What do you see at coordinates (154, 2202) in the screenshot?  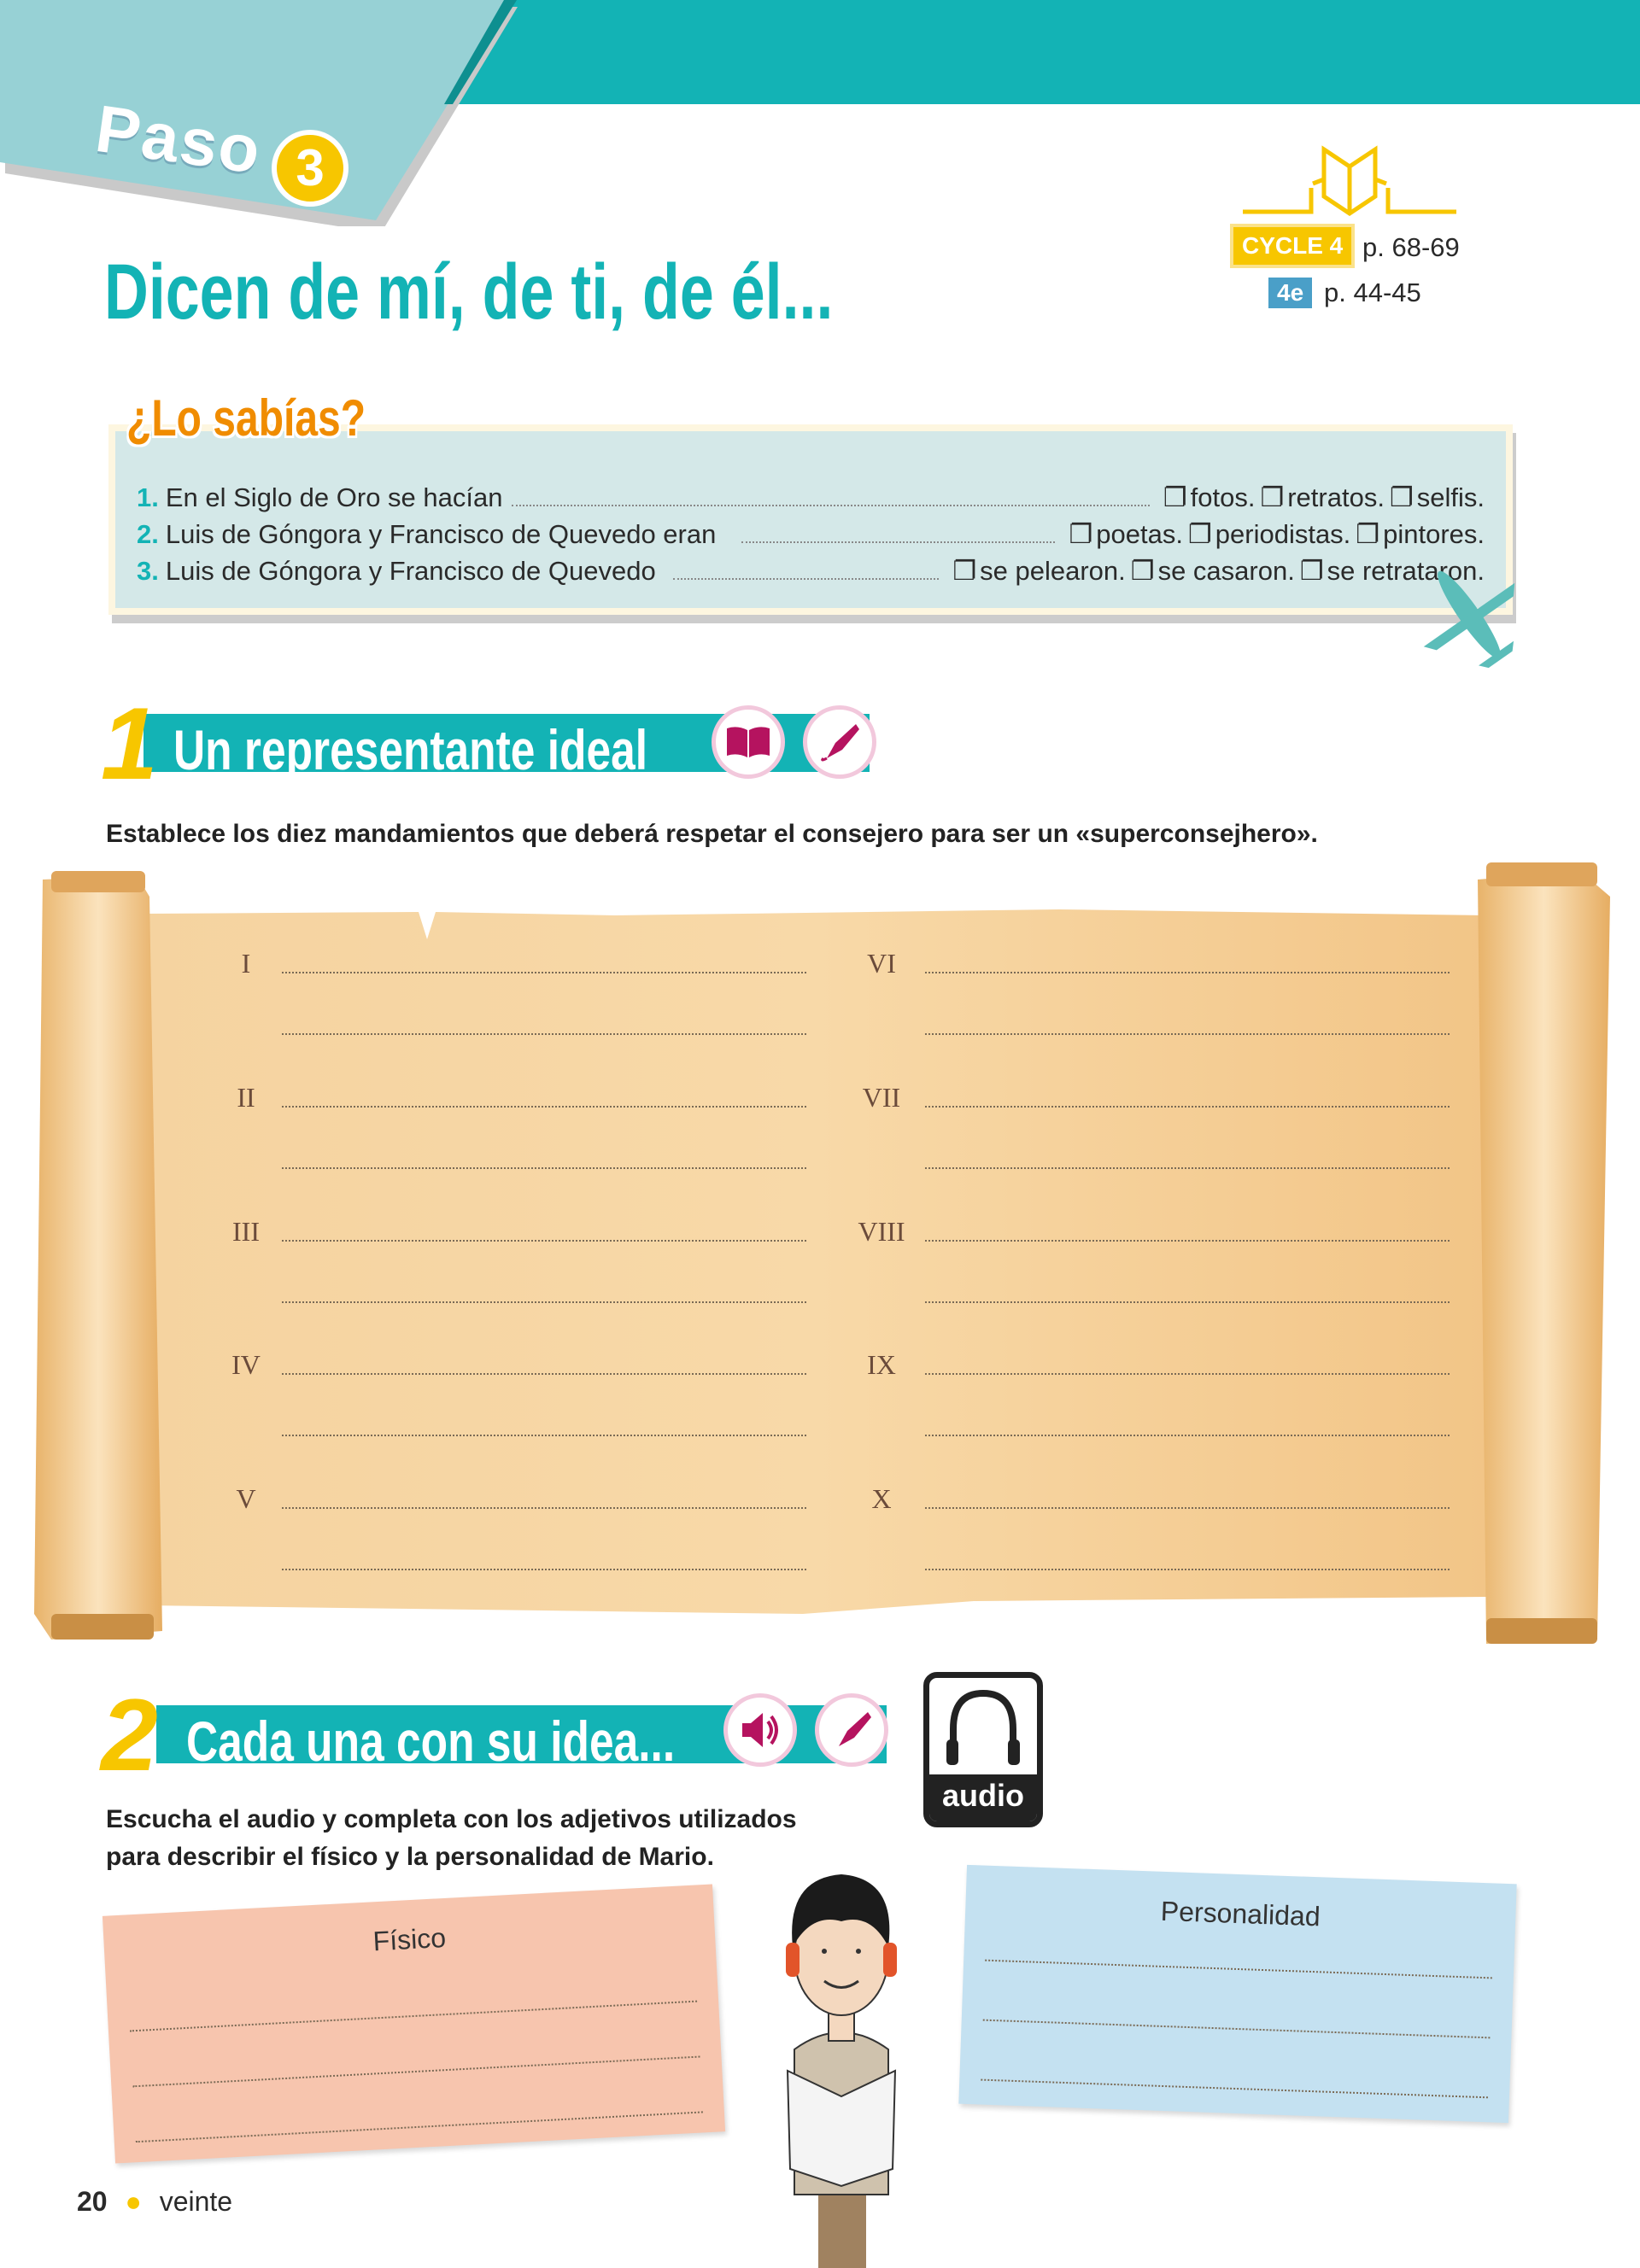 I see `page-footer: 20 ● veinte` at bounding box center [154, 2202].